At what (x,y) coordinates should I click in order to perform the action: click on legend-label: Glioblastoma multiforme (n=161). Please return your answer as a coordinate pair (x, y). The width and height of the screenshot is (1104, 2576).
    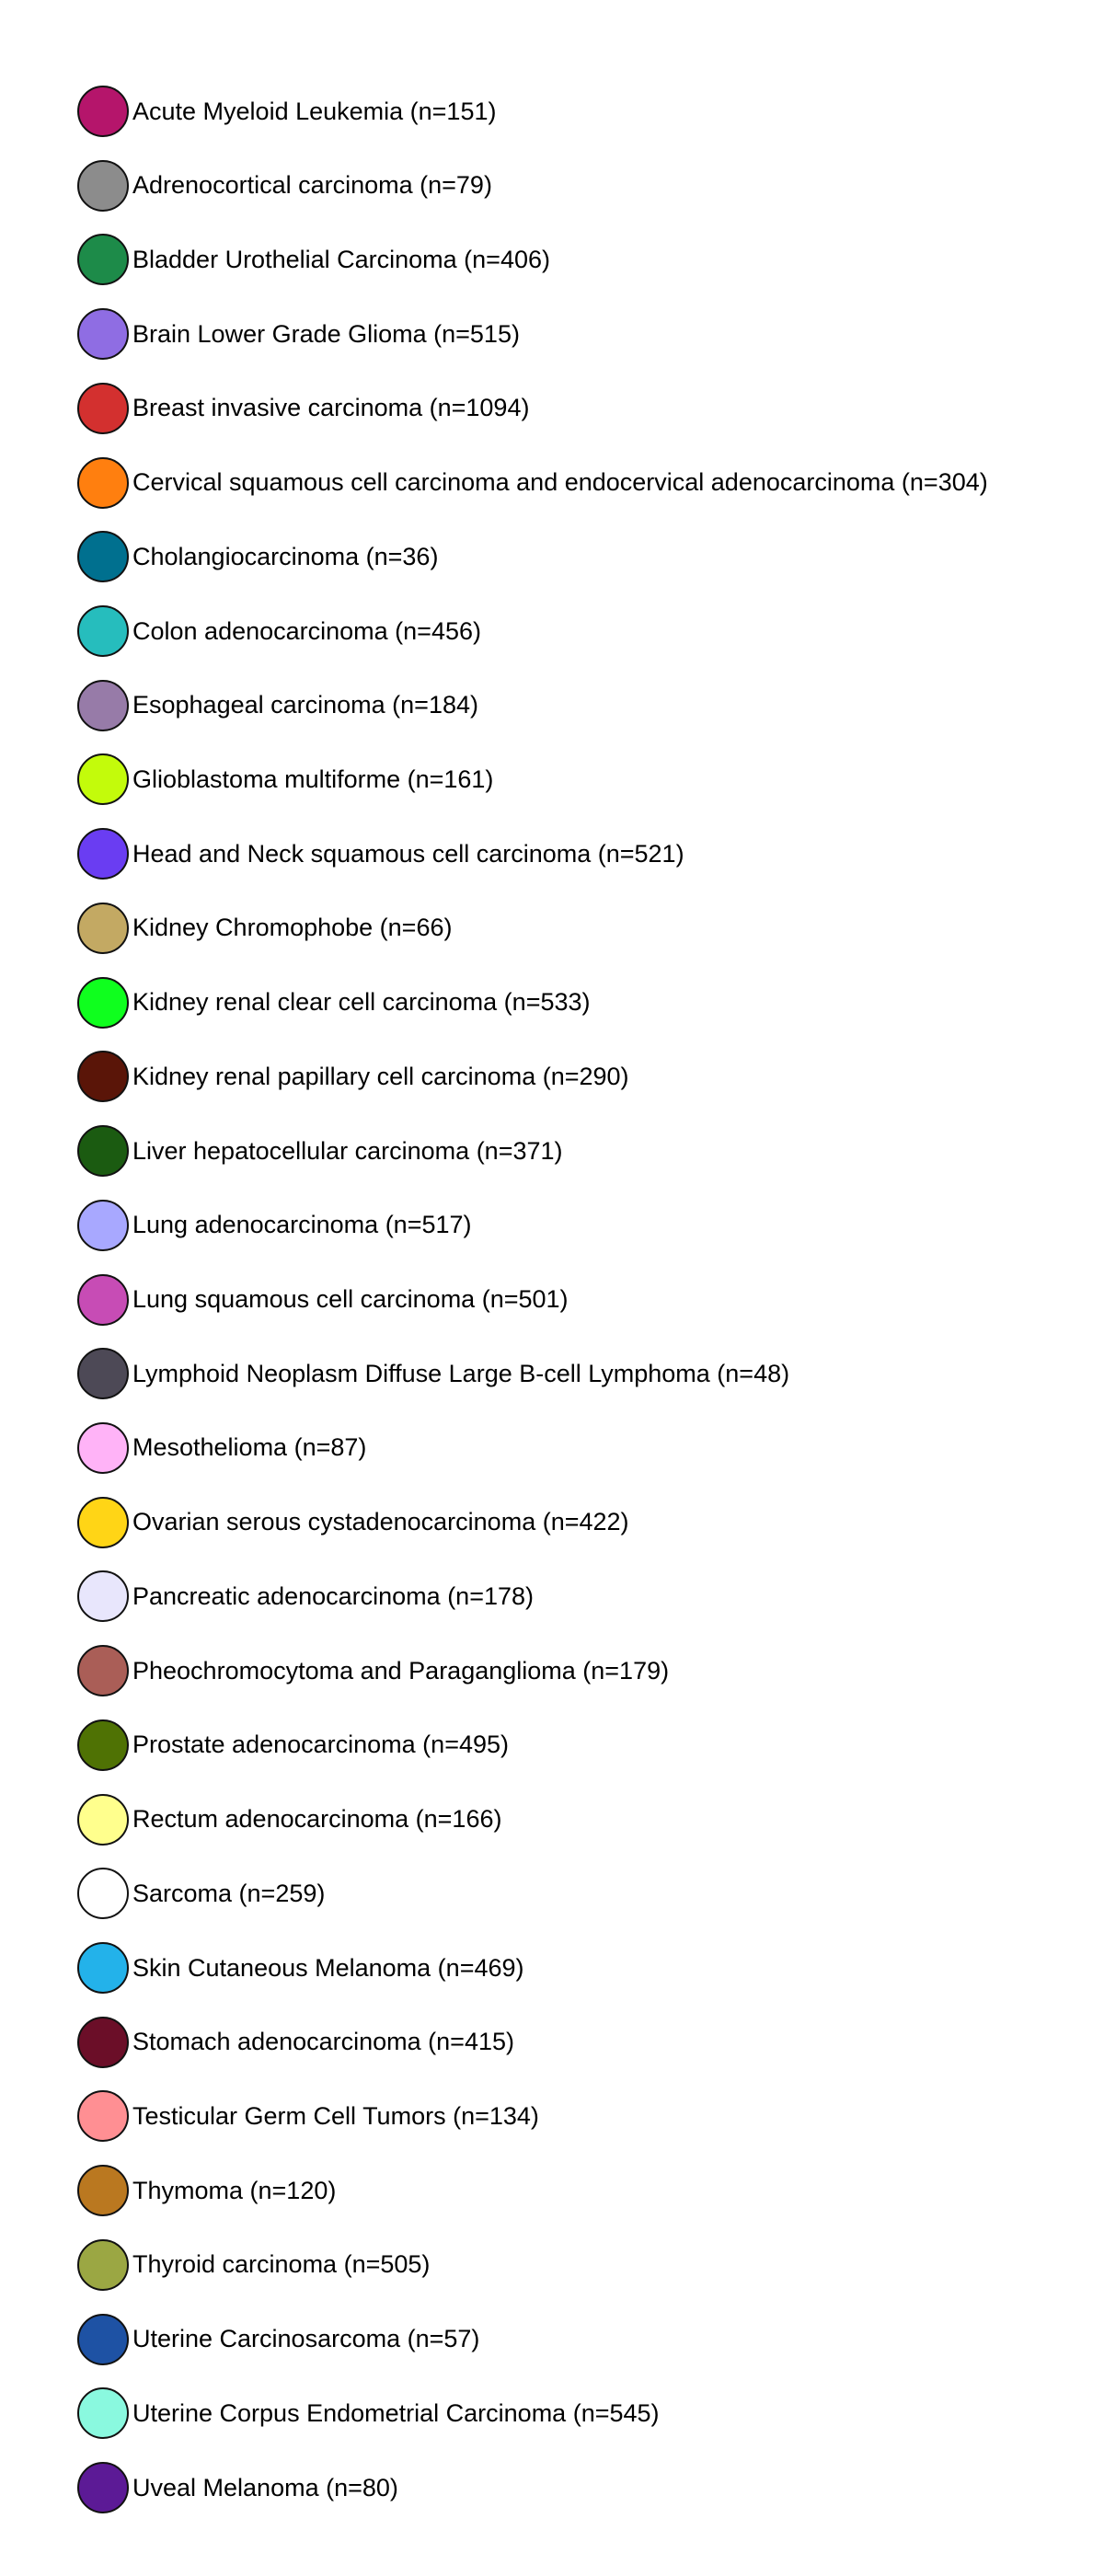
    Looking at the image, I should click on (313, 779).